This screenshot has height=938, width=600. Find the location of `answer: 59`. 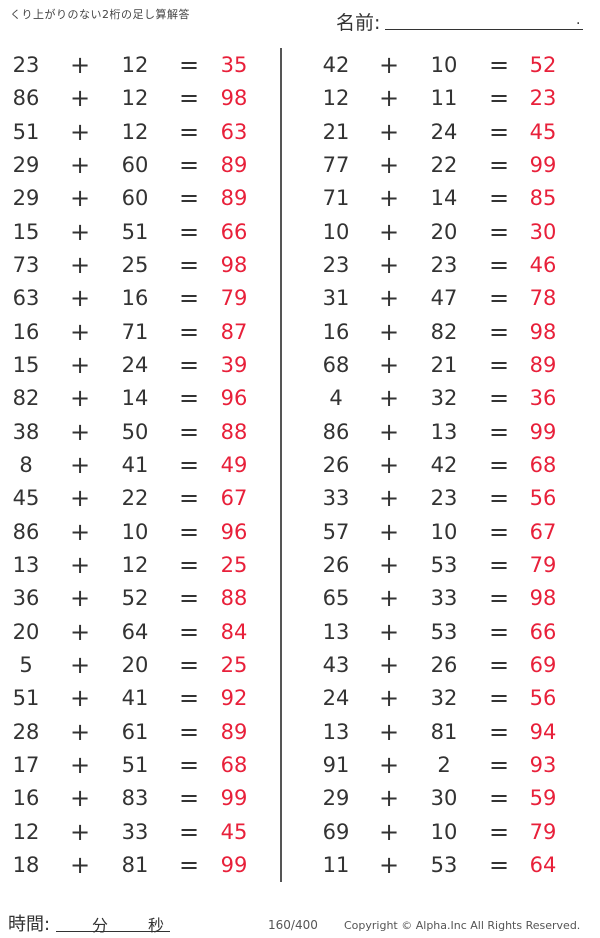

answer: 59 is located at coordinates (543, 798).